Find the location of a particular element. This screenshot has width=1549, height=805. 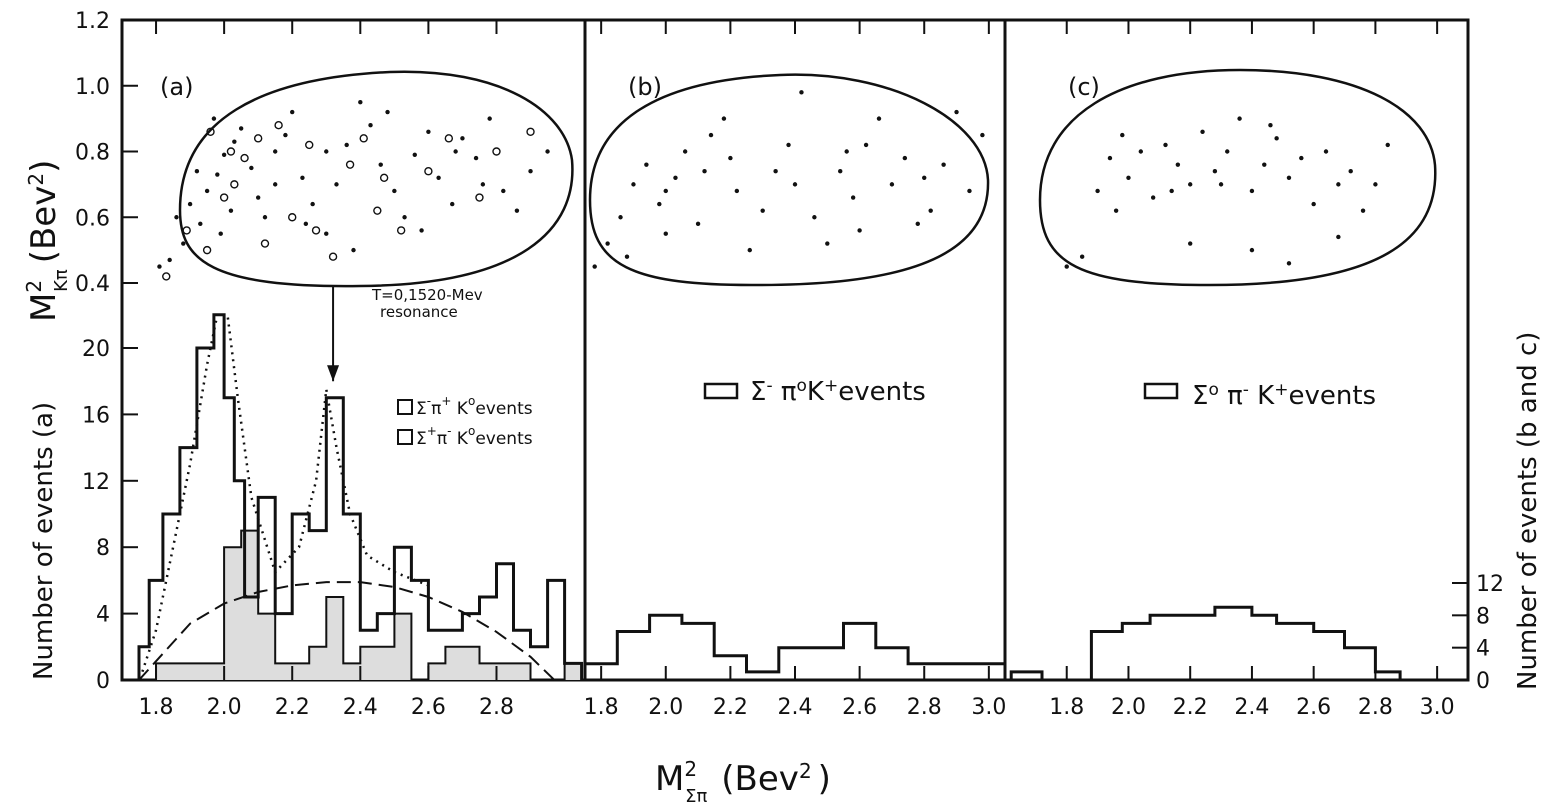

tick-label-count-a: 8 is located at coordinates (103, 548).